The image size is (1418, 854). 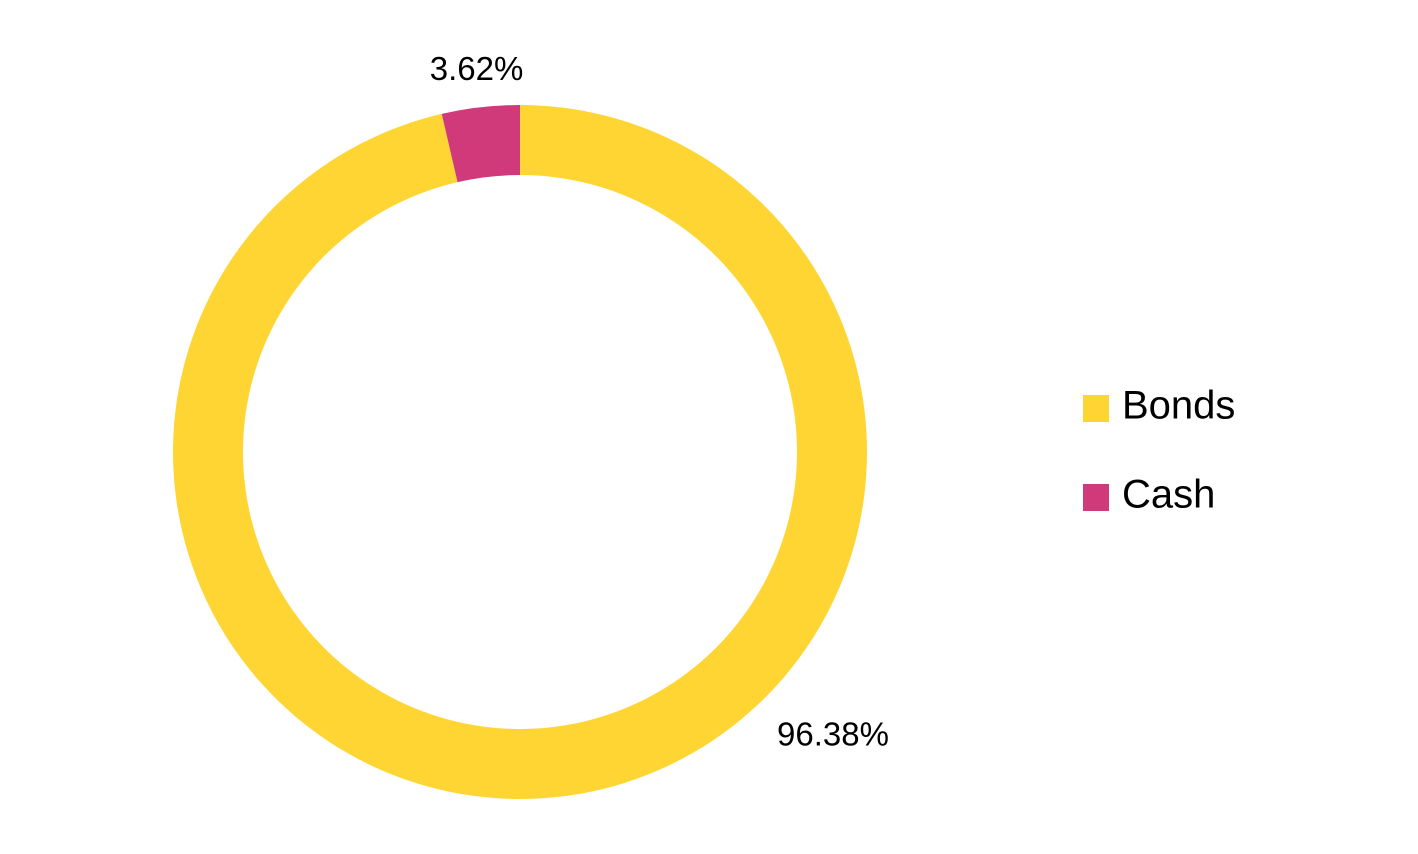 I want to click on legend-label: Cash, so click(x=1168, y=495).